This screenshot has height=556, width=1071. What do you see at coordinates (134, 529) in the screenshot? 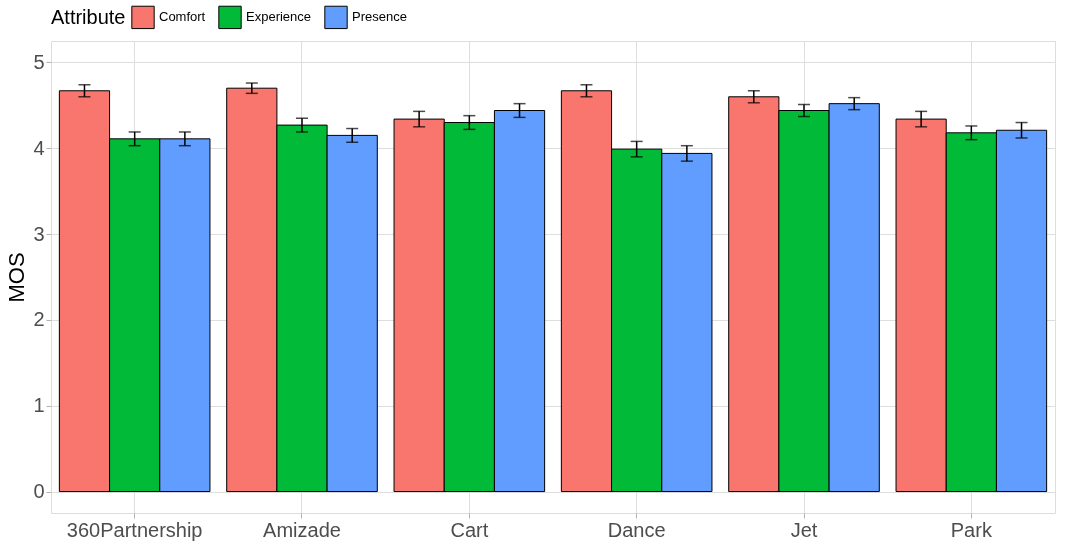
I see `x-tick-label: 360Partnership` at bounding box center [134, 529].